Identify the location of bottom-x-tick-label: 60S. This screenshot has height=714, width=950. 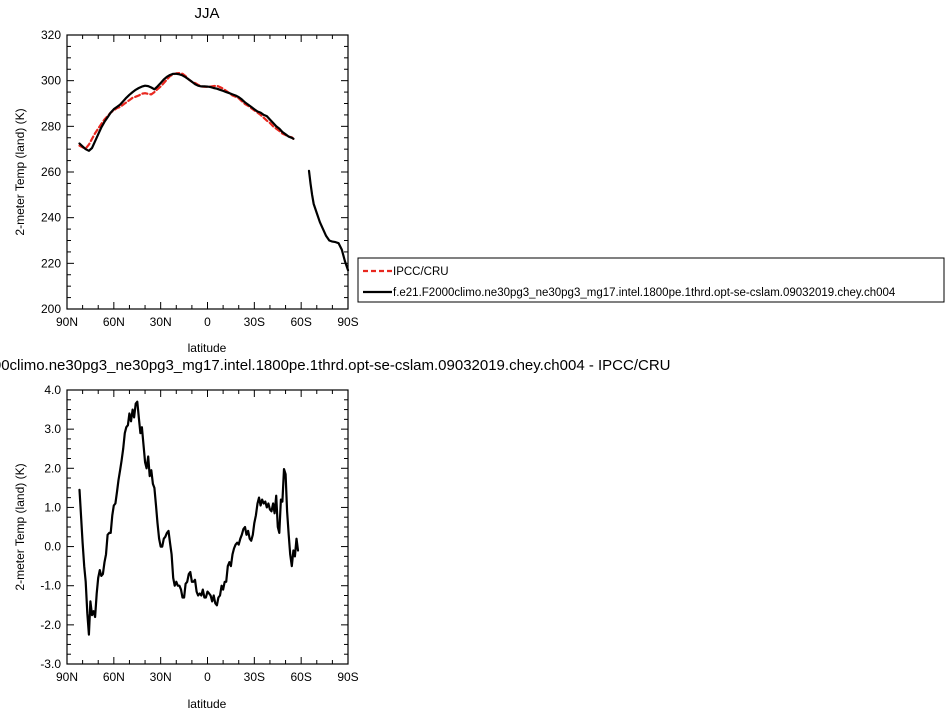
(300, 677).